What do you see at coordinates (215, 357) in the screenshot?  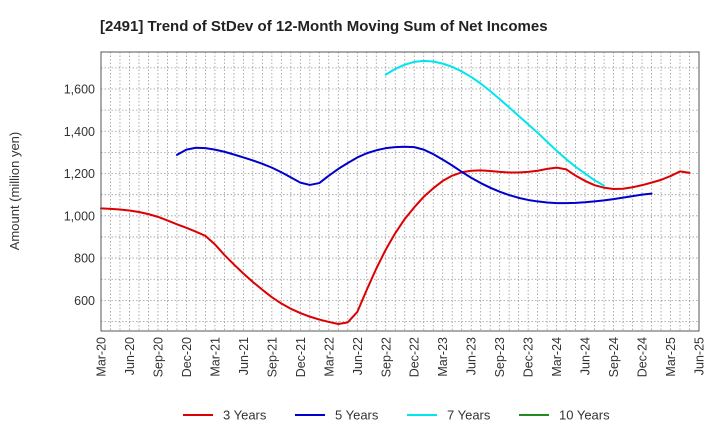 I see `x-tick-label: Mar-21` at bounding box center [215, 357].